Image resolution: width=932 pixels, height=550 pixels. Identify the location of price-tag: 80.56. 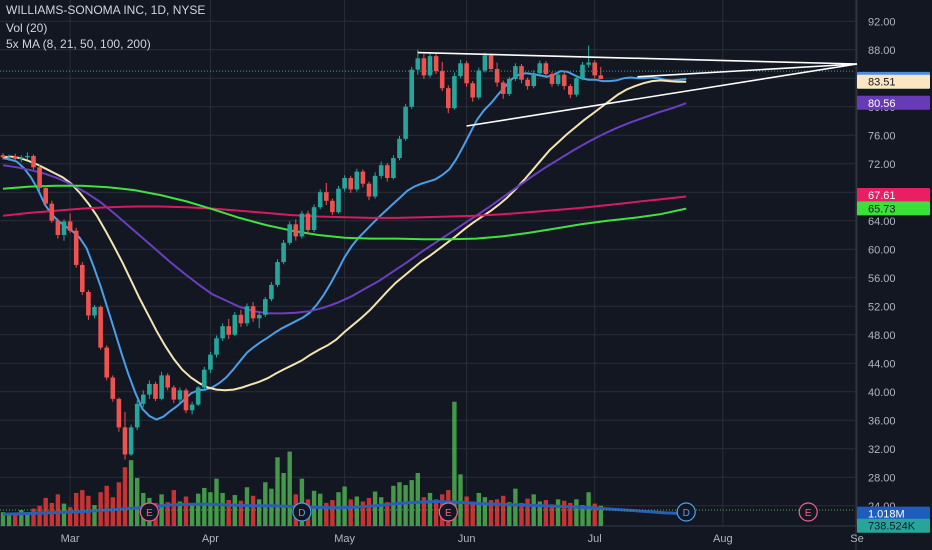
(893, 102).